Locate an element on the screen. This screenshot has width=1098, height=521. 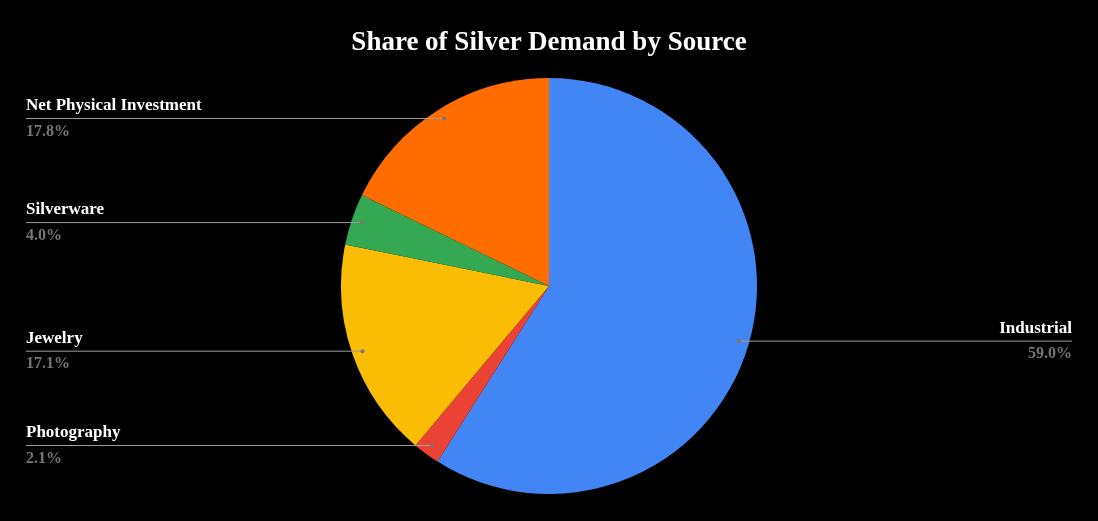
chart-title: Share of Silver Demand by Source is located at coordinates (549, 40).